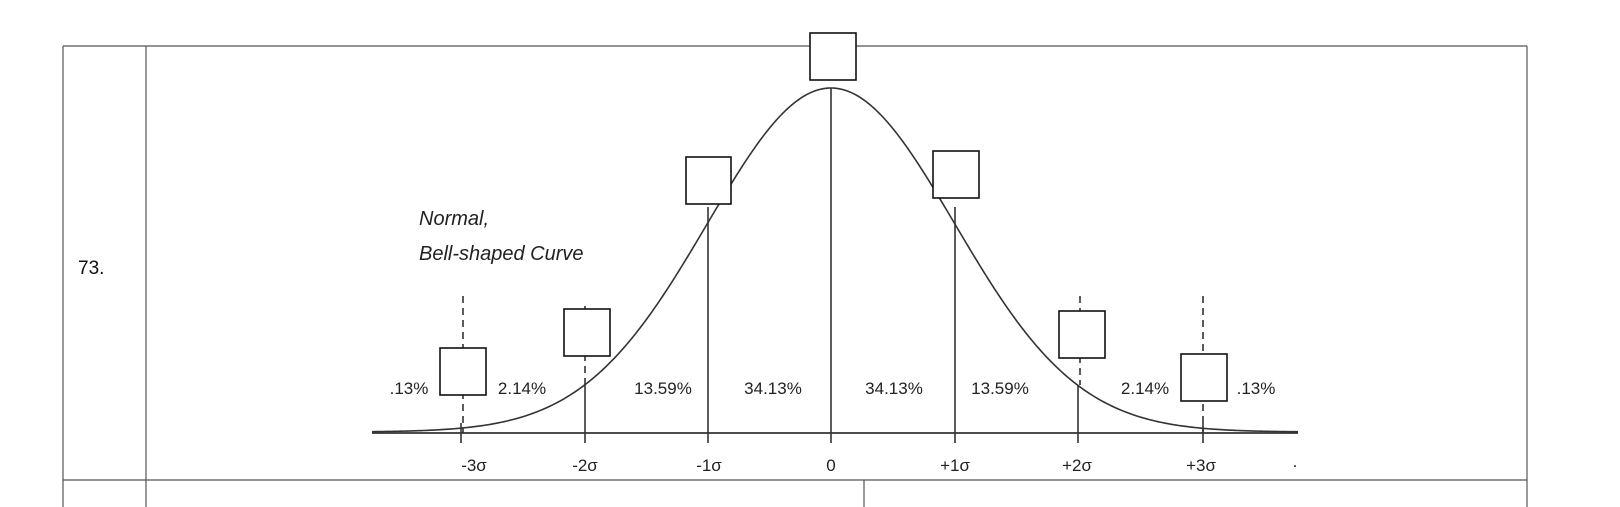  Describe the element at coordinates (956, 174) in the screenshot. I see `answer-box-plus-1-sigma` at that location.